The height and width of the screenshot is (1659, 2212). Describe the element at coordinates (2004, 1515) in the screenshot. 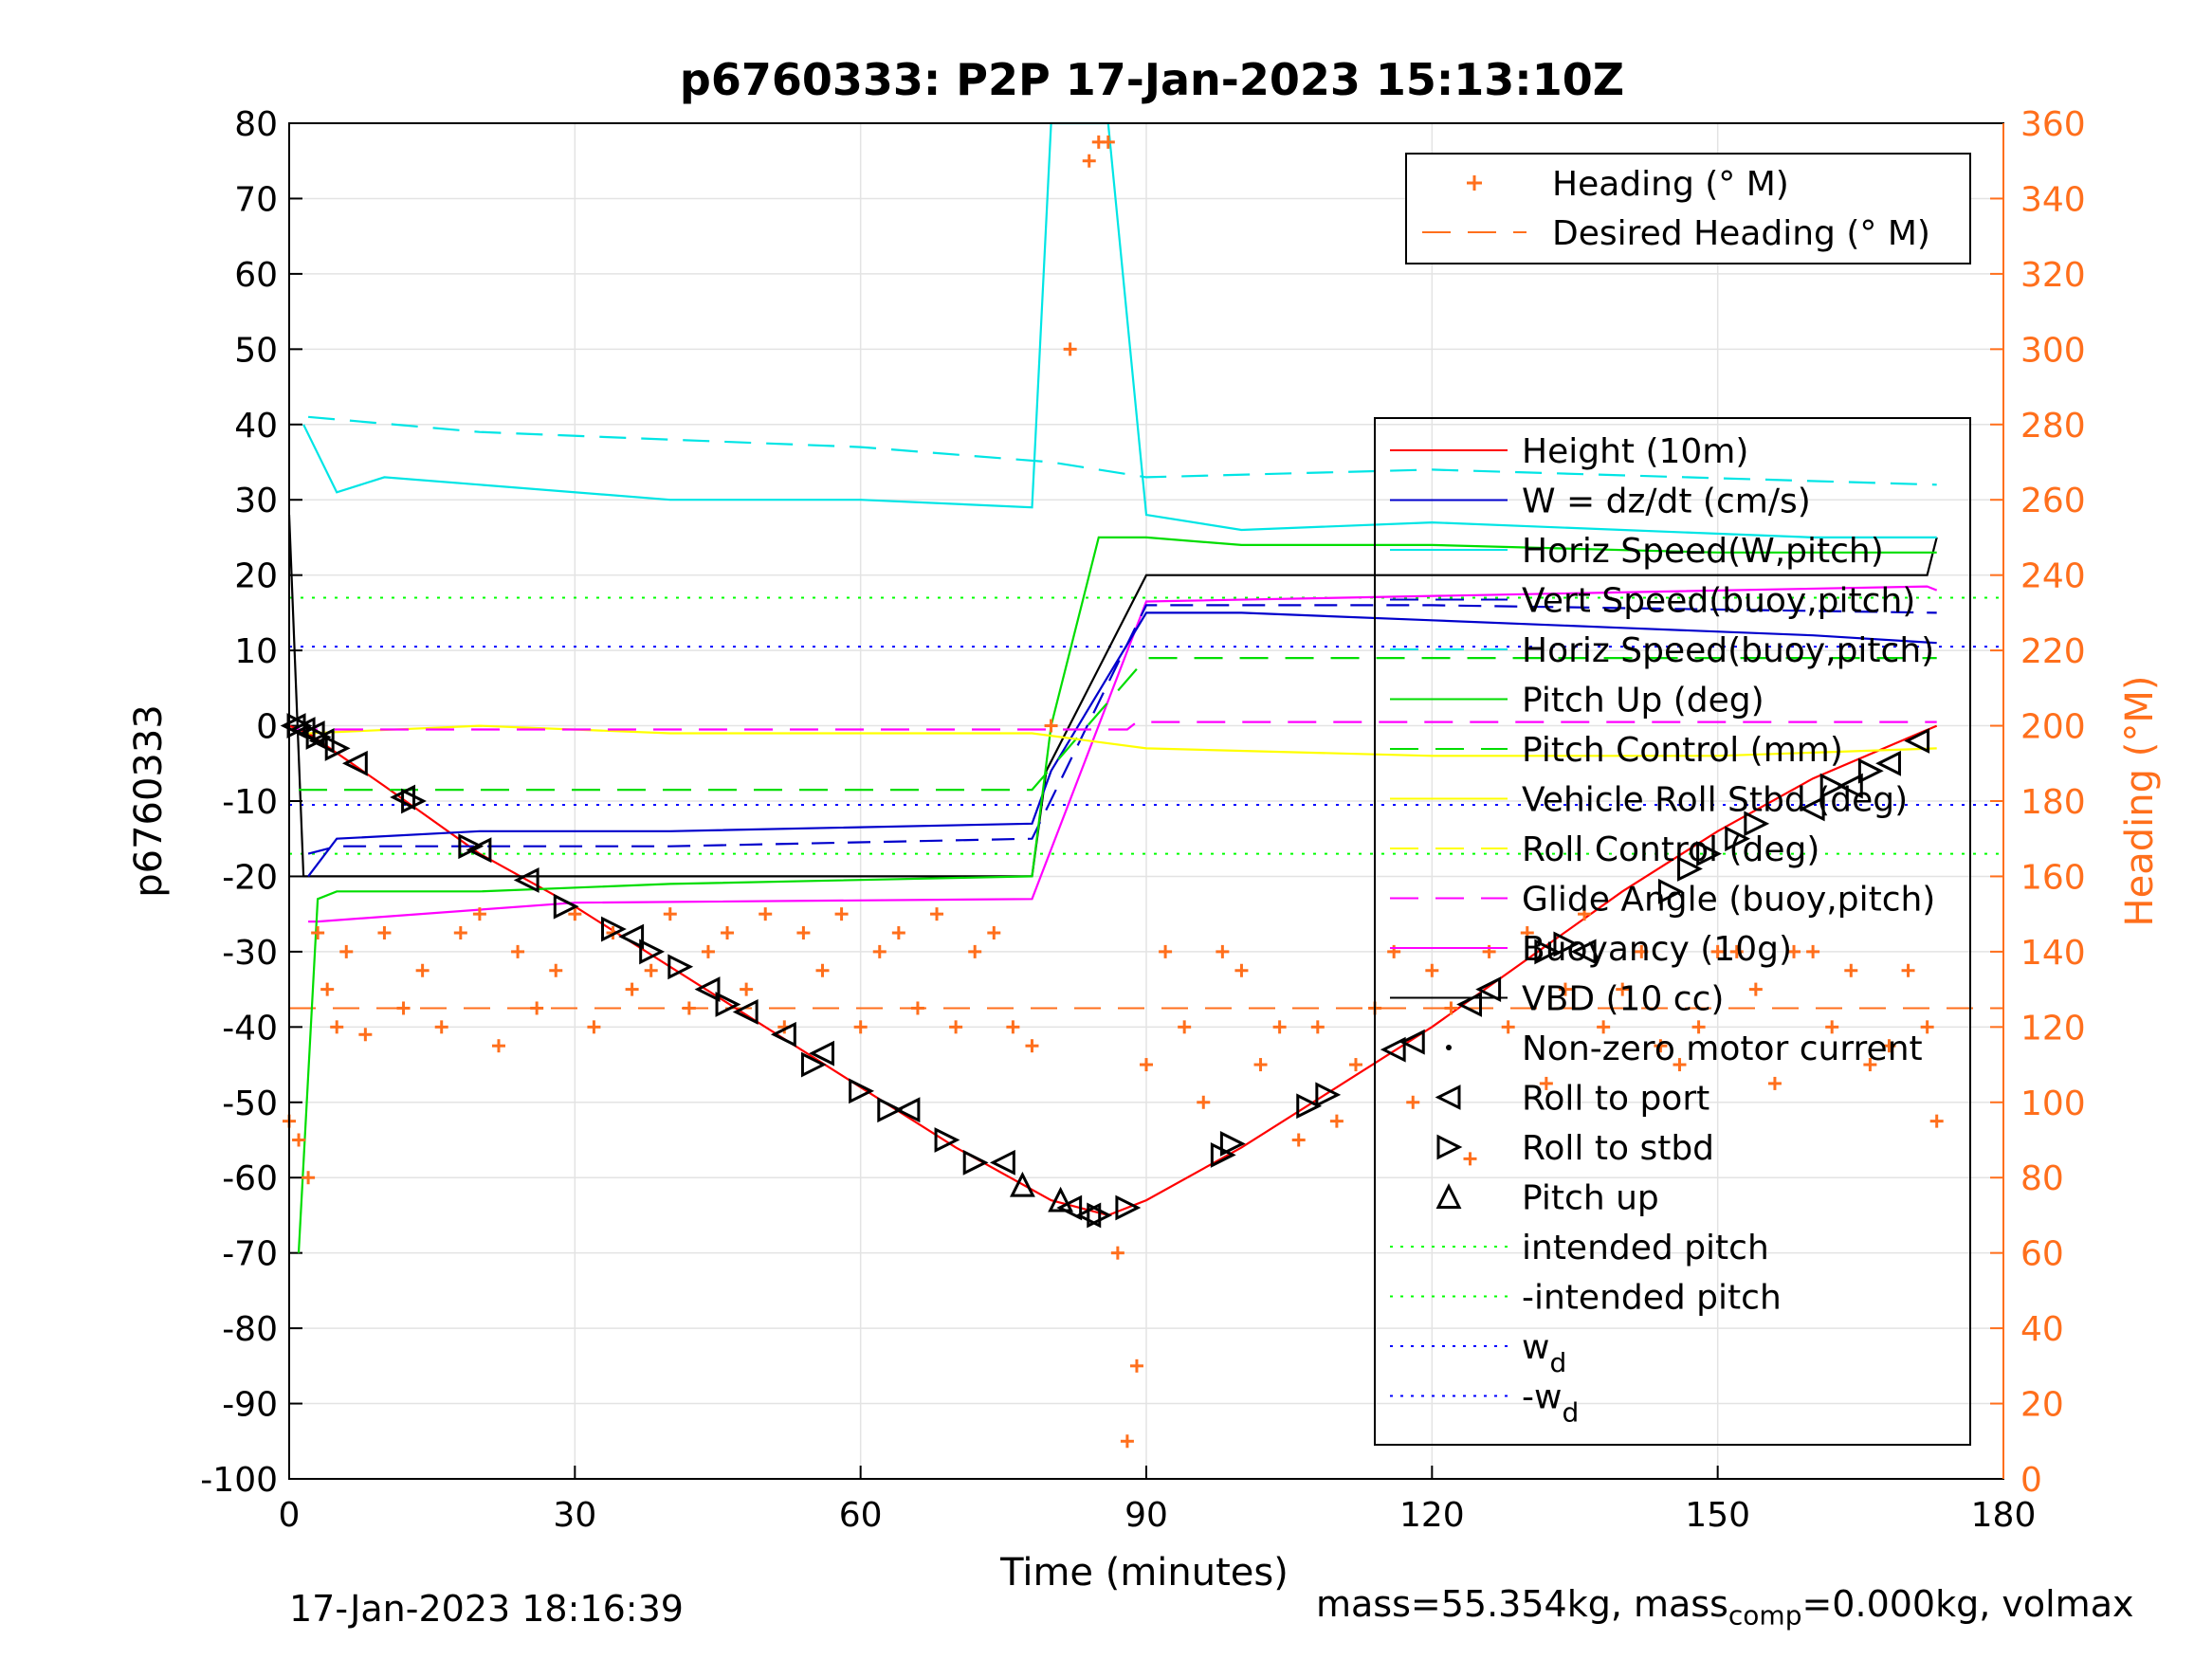

I see `x-tick-label: 180` at that location.